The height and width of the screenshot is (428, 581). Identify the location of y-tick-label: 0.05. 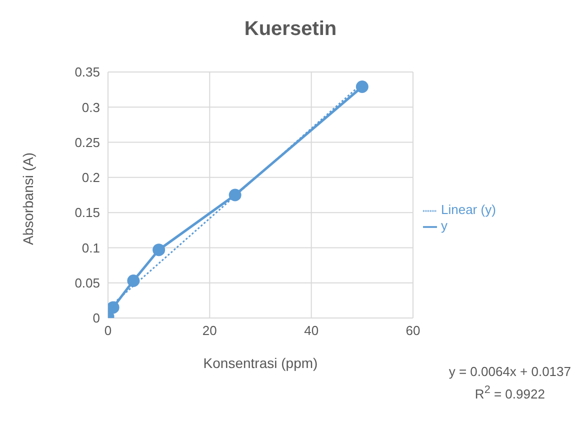
(87, 282).